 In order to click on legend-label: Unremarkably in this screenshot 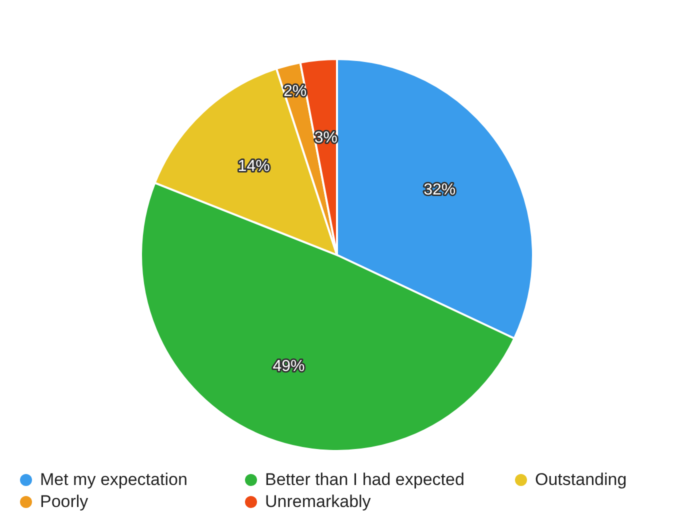, I will do `click(318, 502)`.